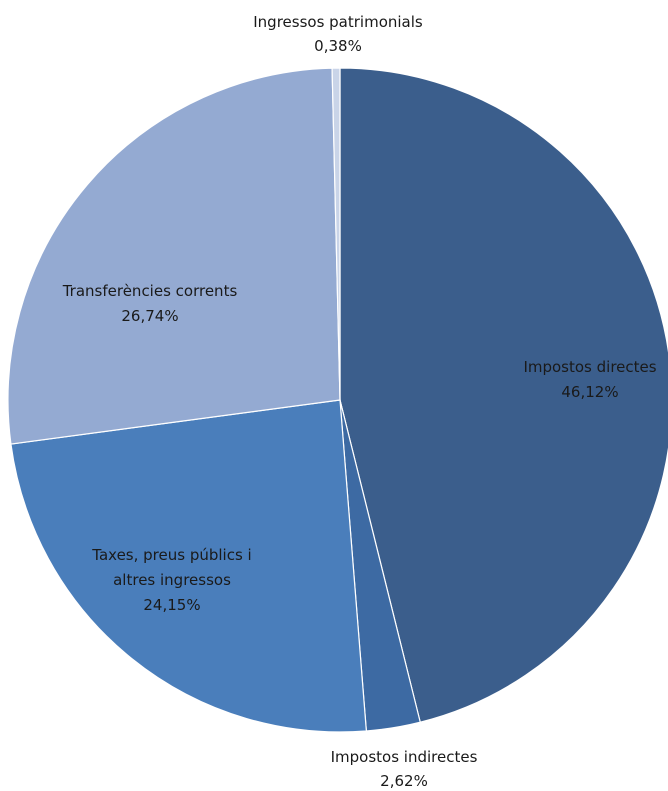 The width and height of the screenshot is (668, 791). What do you see at coordinates (150, 291) in the screenshot?
I see `label-name-transferencies-corrents: Transferències corrents` at bounding box center [150, 291].